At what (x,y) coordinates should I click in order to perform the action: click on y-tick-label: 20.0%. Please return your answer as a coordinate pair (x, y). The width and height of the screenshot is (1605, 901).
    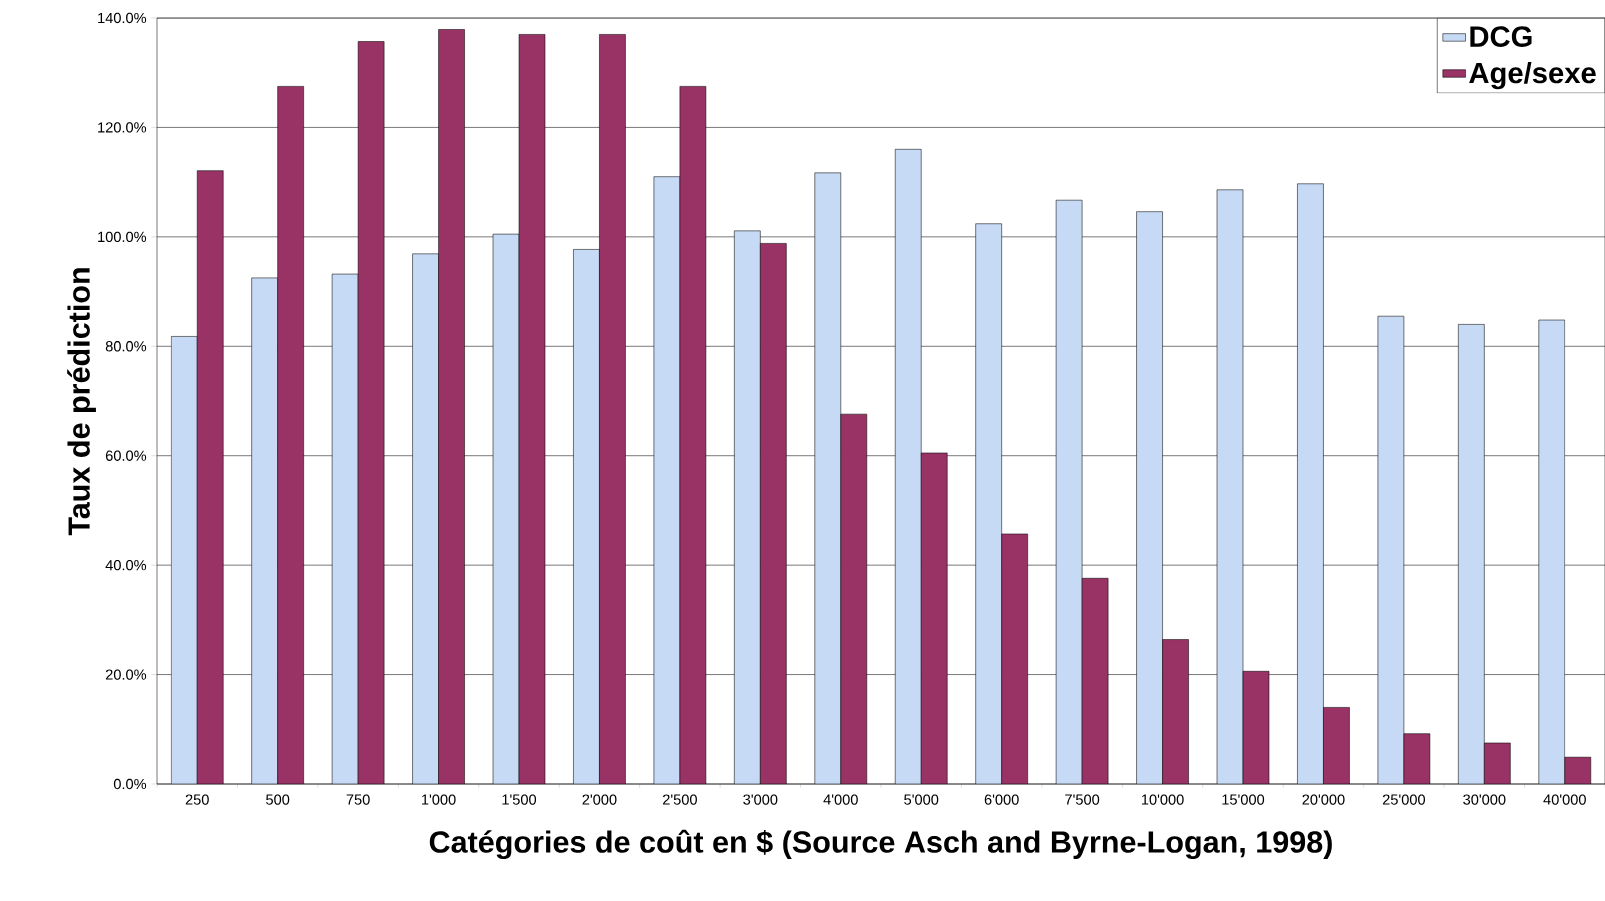
    Looking at the image, I should click on (126, 674).